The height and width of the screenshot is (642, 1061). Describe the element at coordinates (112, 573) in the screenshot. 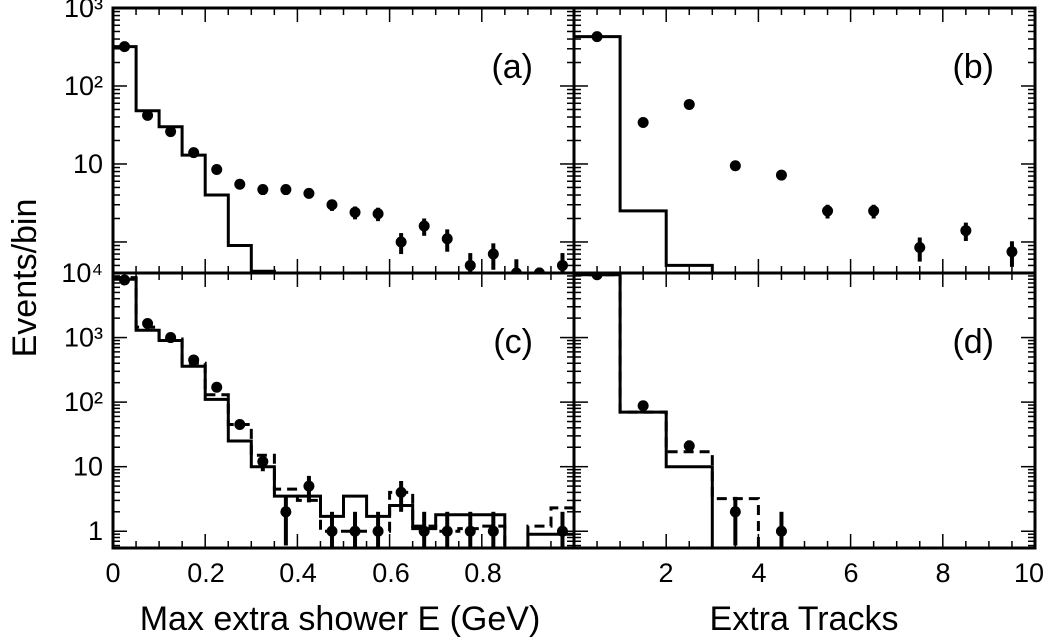

I see `x-tick-label: 0` at that location.